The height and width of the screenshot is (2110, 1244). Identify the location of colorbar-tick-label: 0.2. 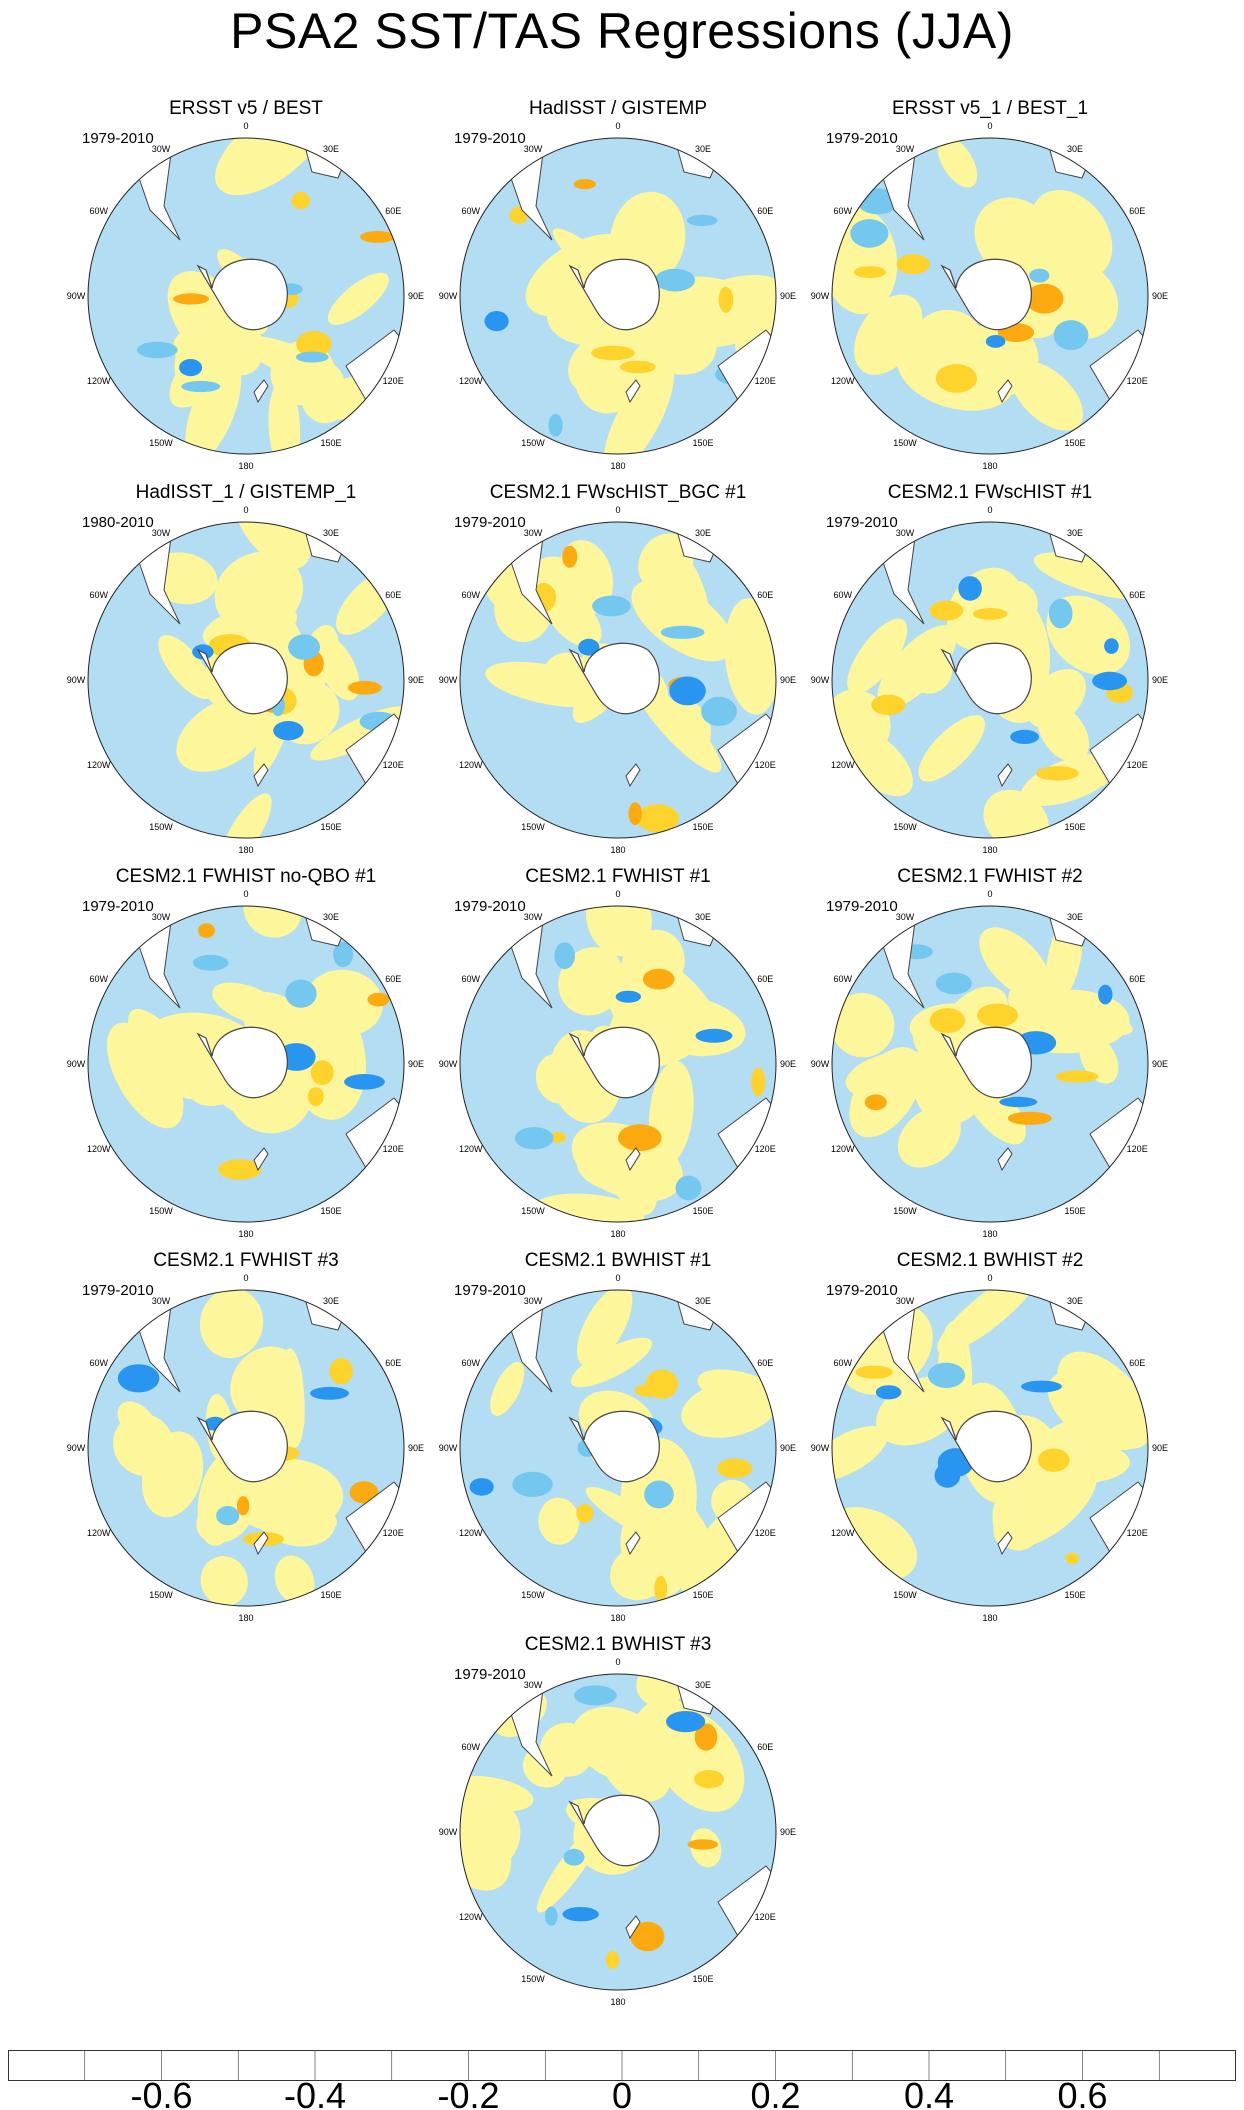
(775, 2092).